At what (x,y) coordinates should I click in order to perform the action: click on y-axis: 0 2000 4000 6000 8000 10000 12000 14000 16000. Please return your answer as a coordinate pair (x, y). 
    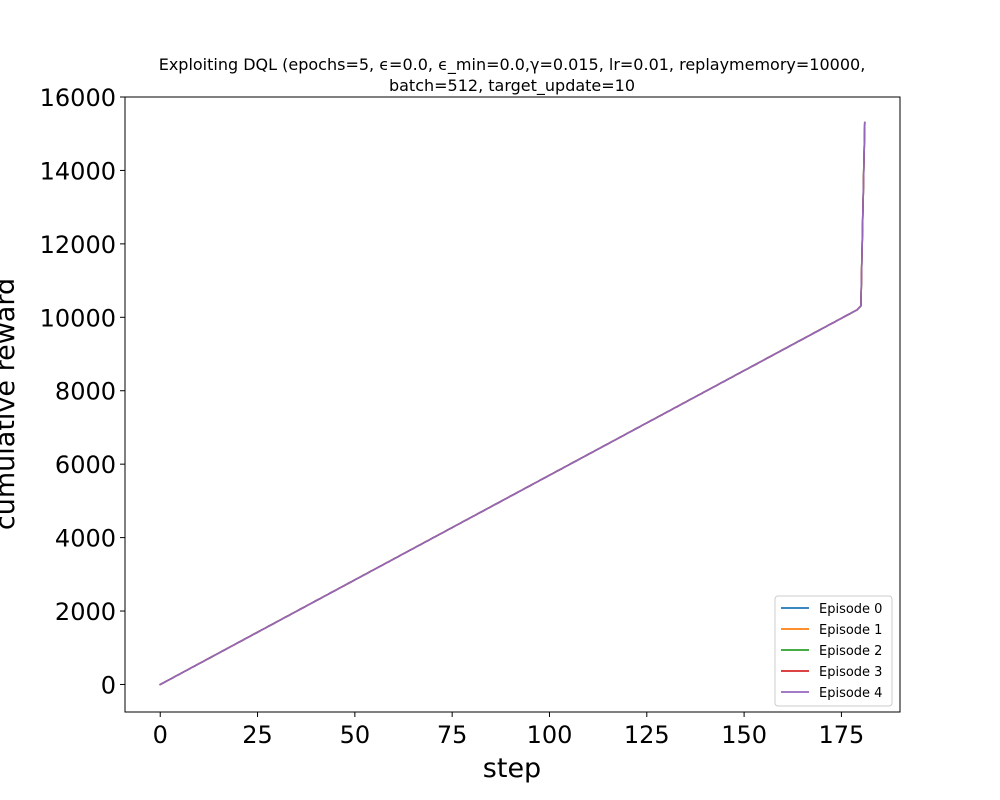
    Looking at the image, I should click on (82, 391).